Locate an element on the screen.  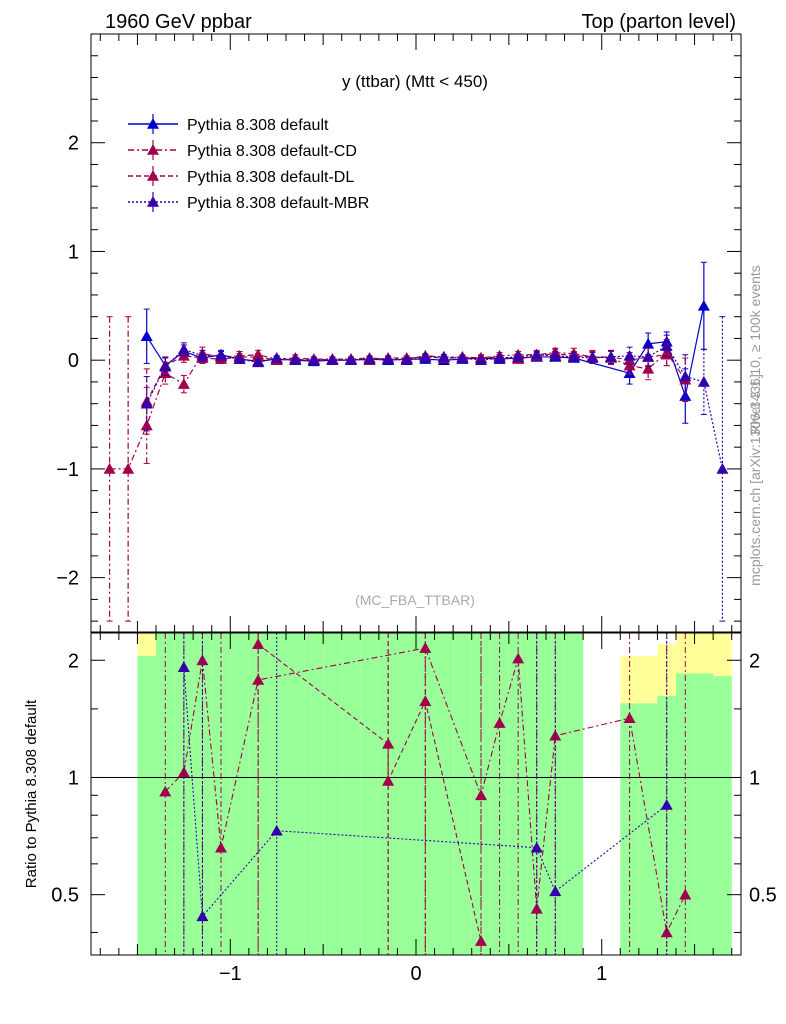
ratio-y-tick-label: 0.5 is located at coordinates (65, 896).